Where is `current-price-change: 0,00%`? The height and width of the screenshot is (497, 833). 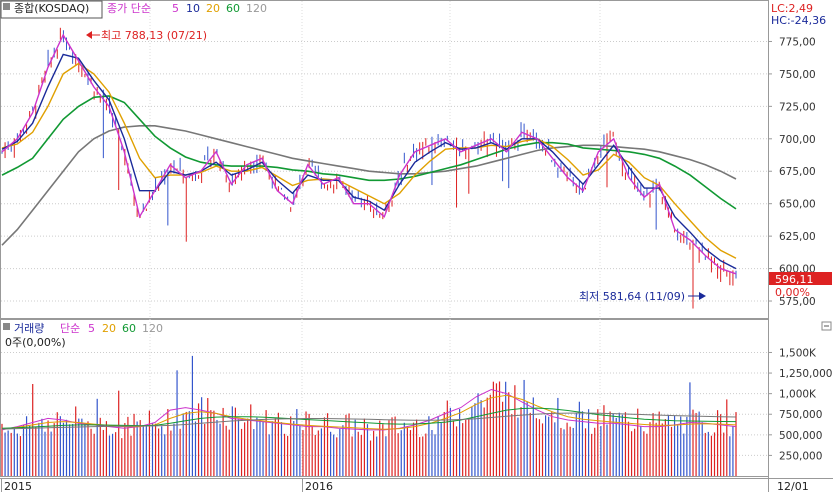
current-price-change: 0,00% is located at coordinates (792, 292).